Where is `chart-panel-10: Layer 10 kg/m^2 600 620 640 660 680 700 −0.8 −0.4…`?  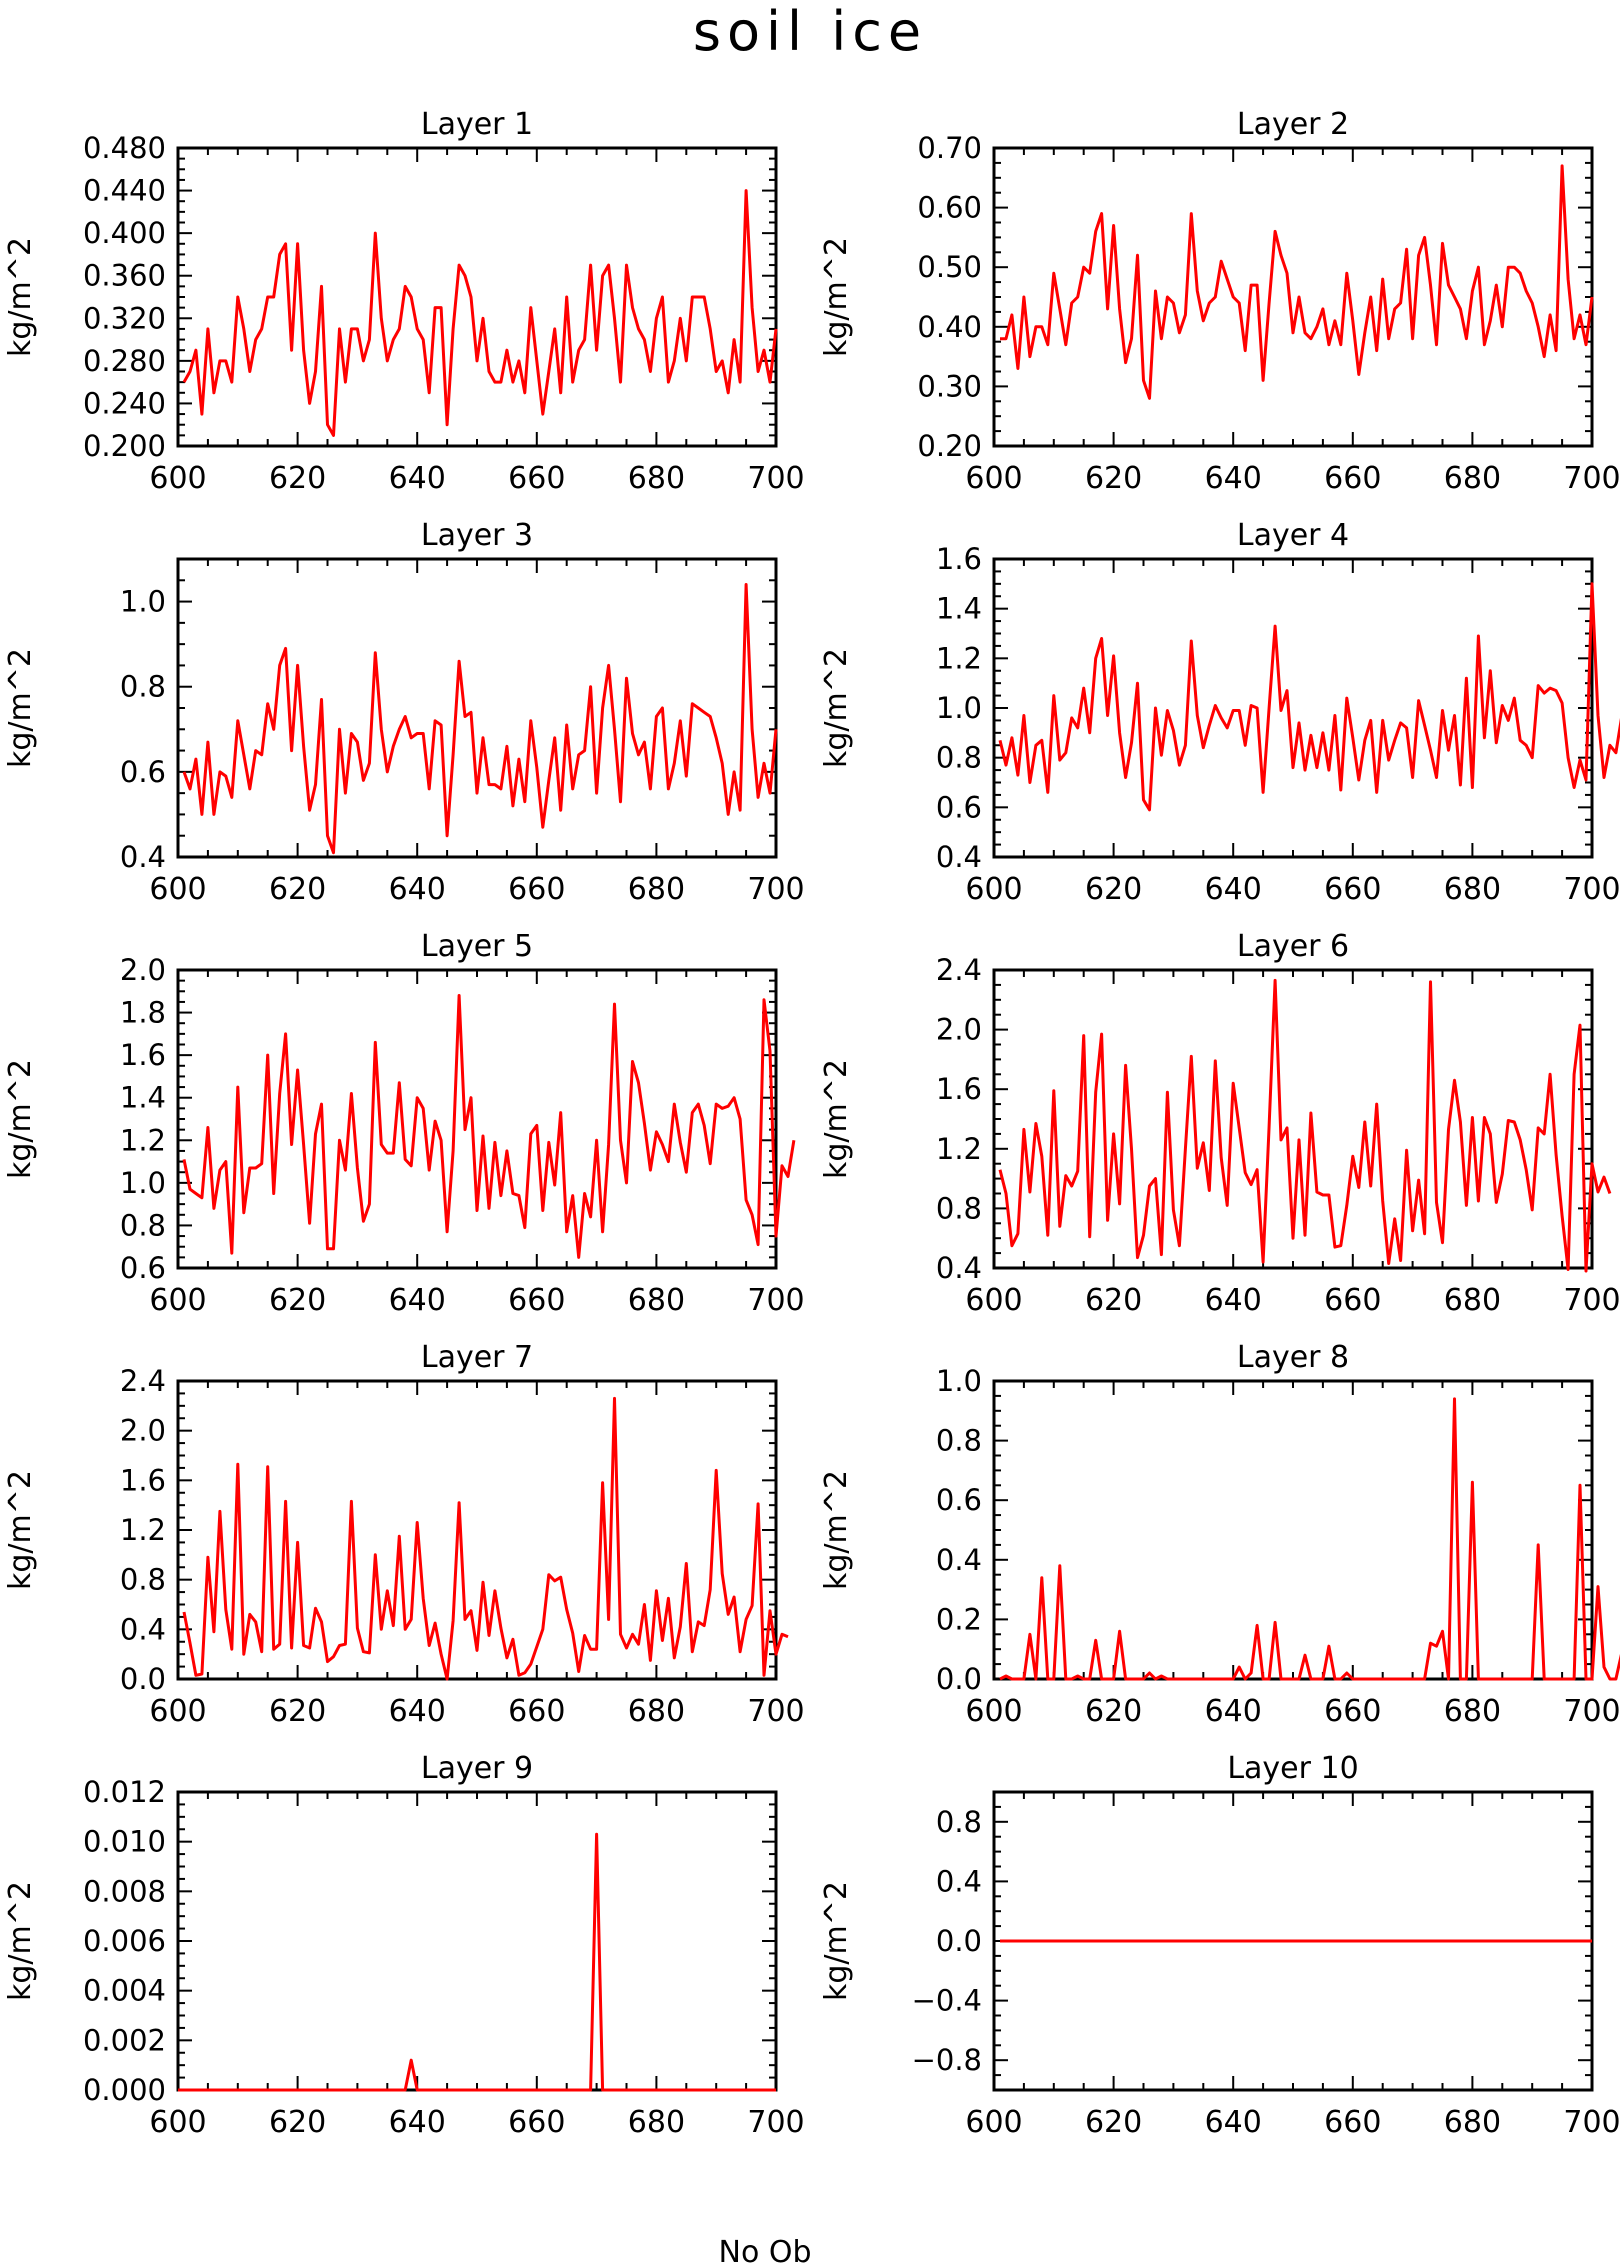
chart-panel-10: Layer 10 kg/m^2 600 620 640 660 680 700 −0.8 −0.4… is located at coordinates (1219, 1945).